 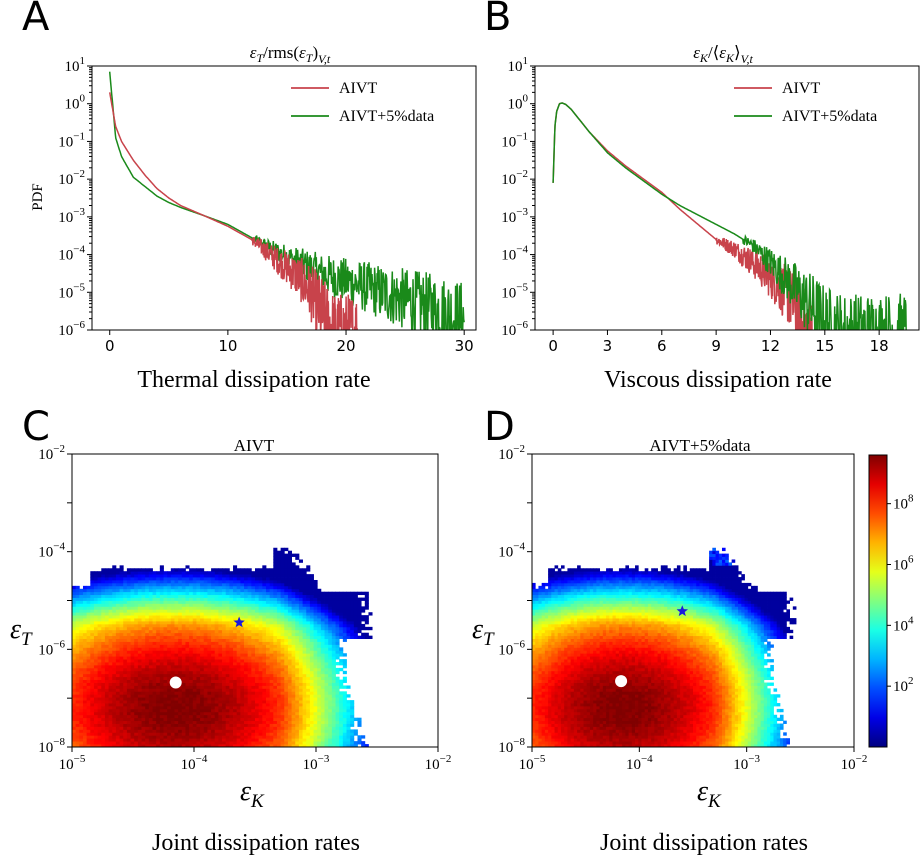 What do you see at coordinates (110, 346) in the screenshot?
I see `x-tick-label: 0` at bounding box center [110, 346].